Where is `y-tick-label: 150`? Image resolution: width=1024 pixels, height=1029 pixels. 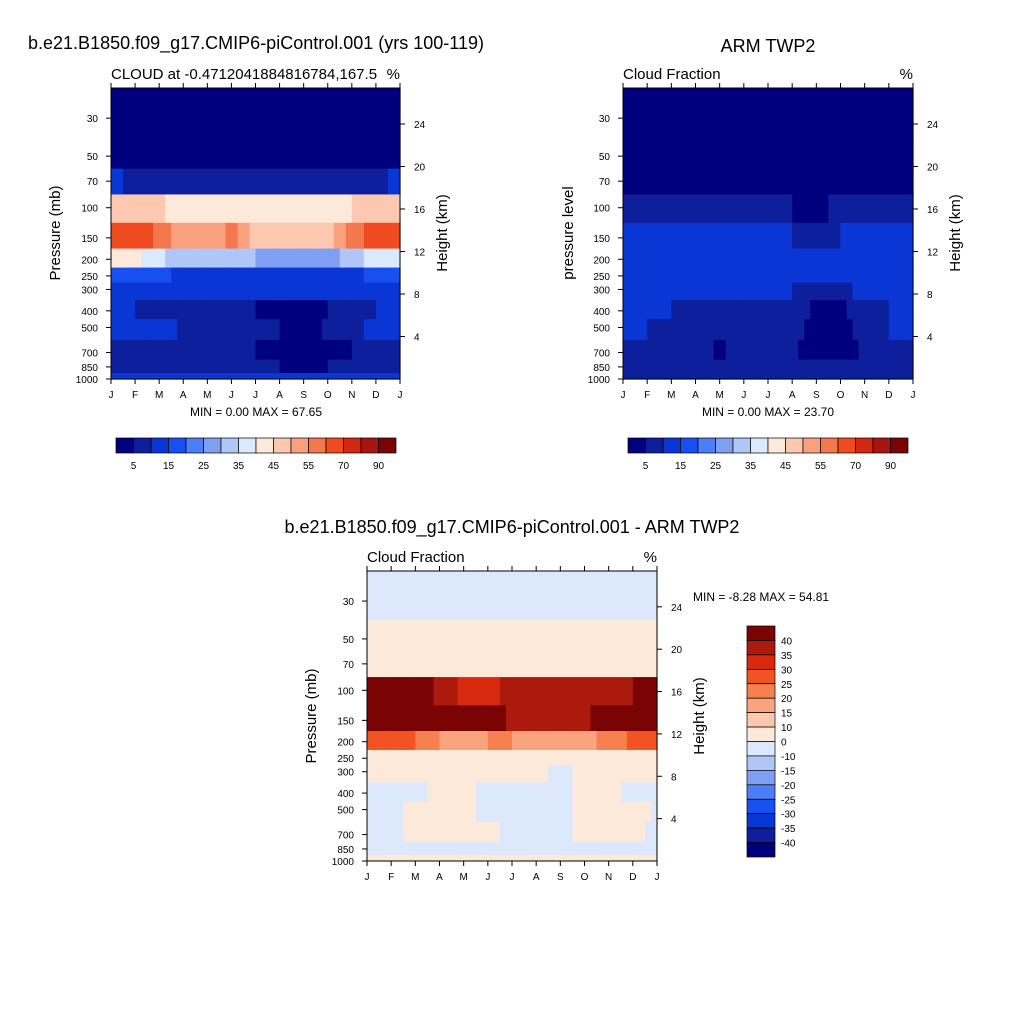 y-tick-label: 150 is located at coordinates (601, 239).